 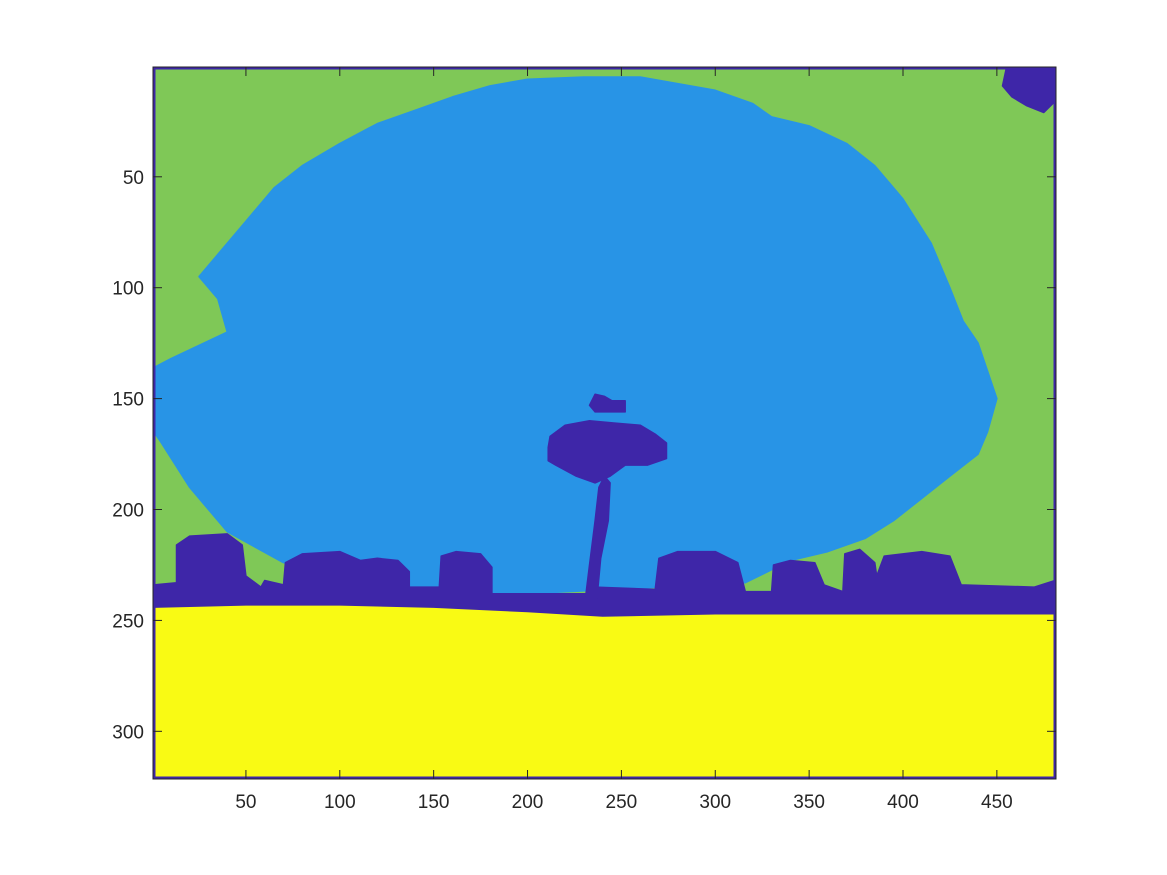 I want to click on x-tick-label: 450, so click(x=997, y=802).